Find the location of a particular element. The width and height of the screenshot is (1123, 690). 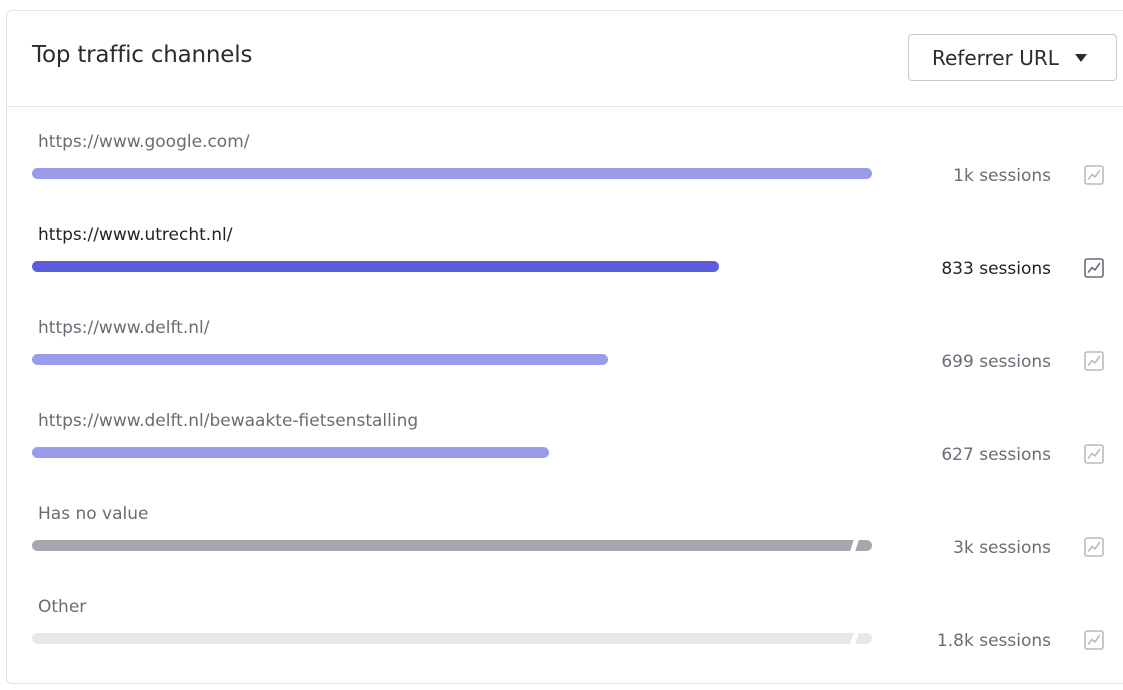

referrer-url-dropdown: Referrer URL is located at coordinates (1012, 57).